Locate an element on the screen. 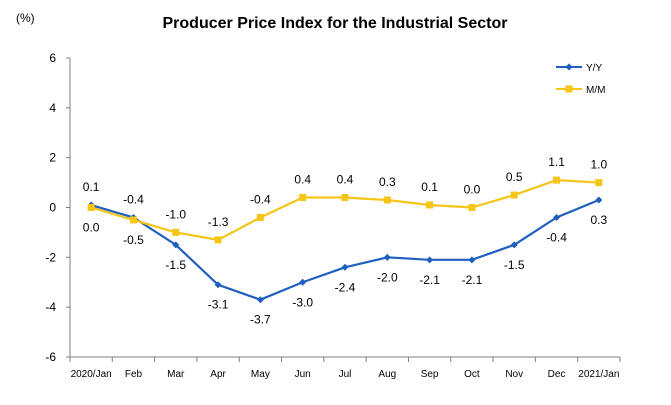 The image size is (671, 405). x-tick-label: Dec is located at coordinates (557, 374).